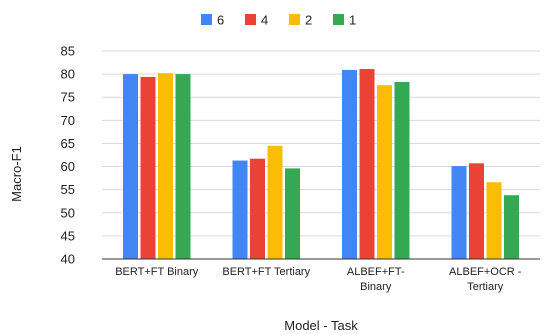 The height and width of the screenshot is (334, 554). What do you see at coordinates (68, 235) in the screenshot?
I see `y-tick-label: 45` at bounding box center [68, 235].